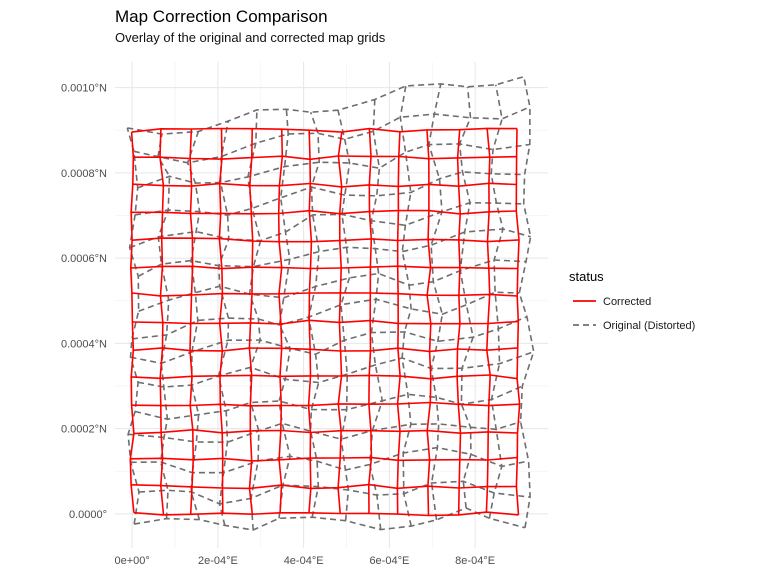  I want to click on x-axis-ticks: 0e+00° 2e-04°E 4e-04°E 6e-04°E 8e-04°E, so click(305, 561).